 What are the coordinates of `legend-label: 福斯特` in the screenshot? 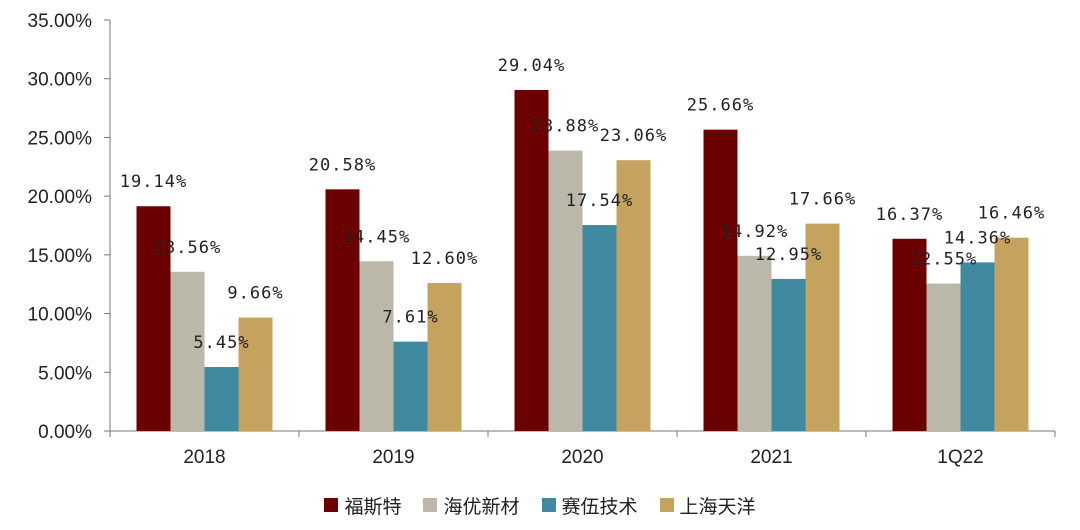 It's located at (373, 506).